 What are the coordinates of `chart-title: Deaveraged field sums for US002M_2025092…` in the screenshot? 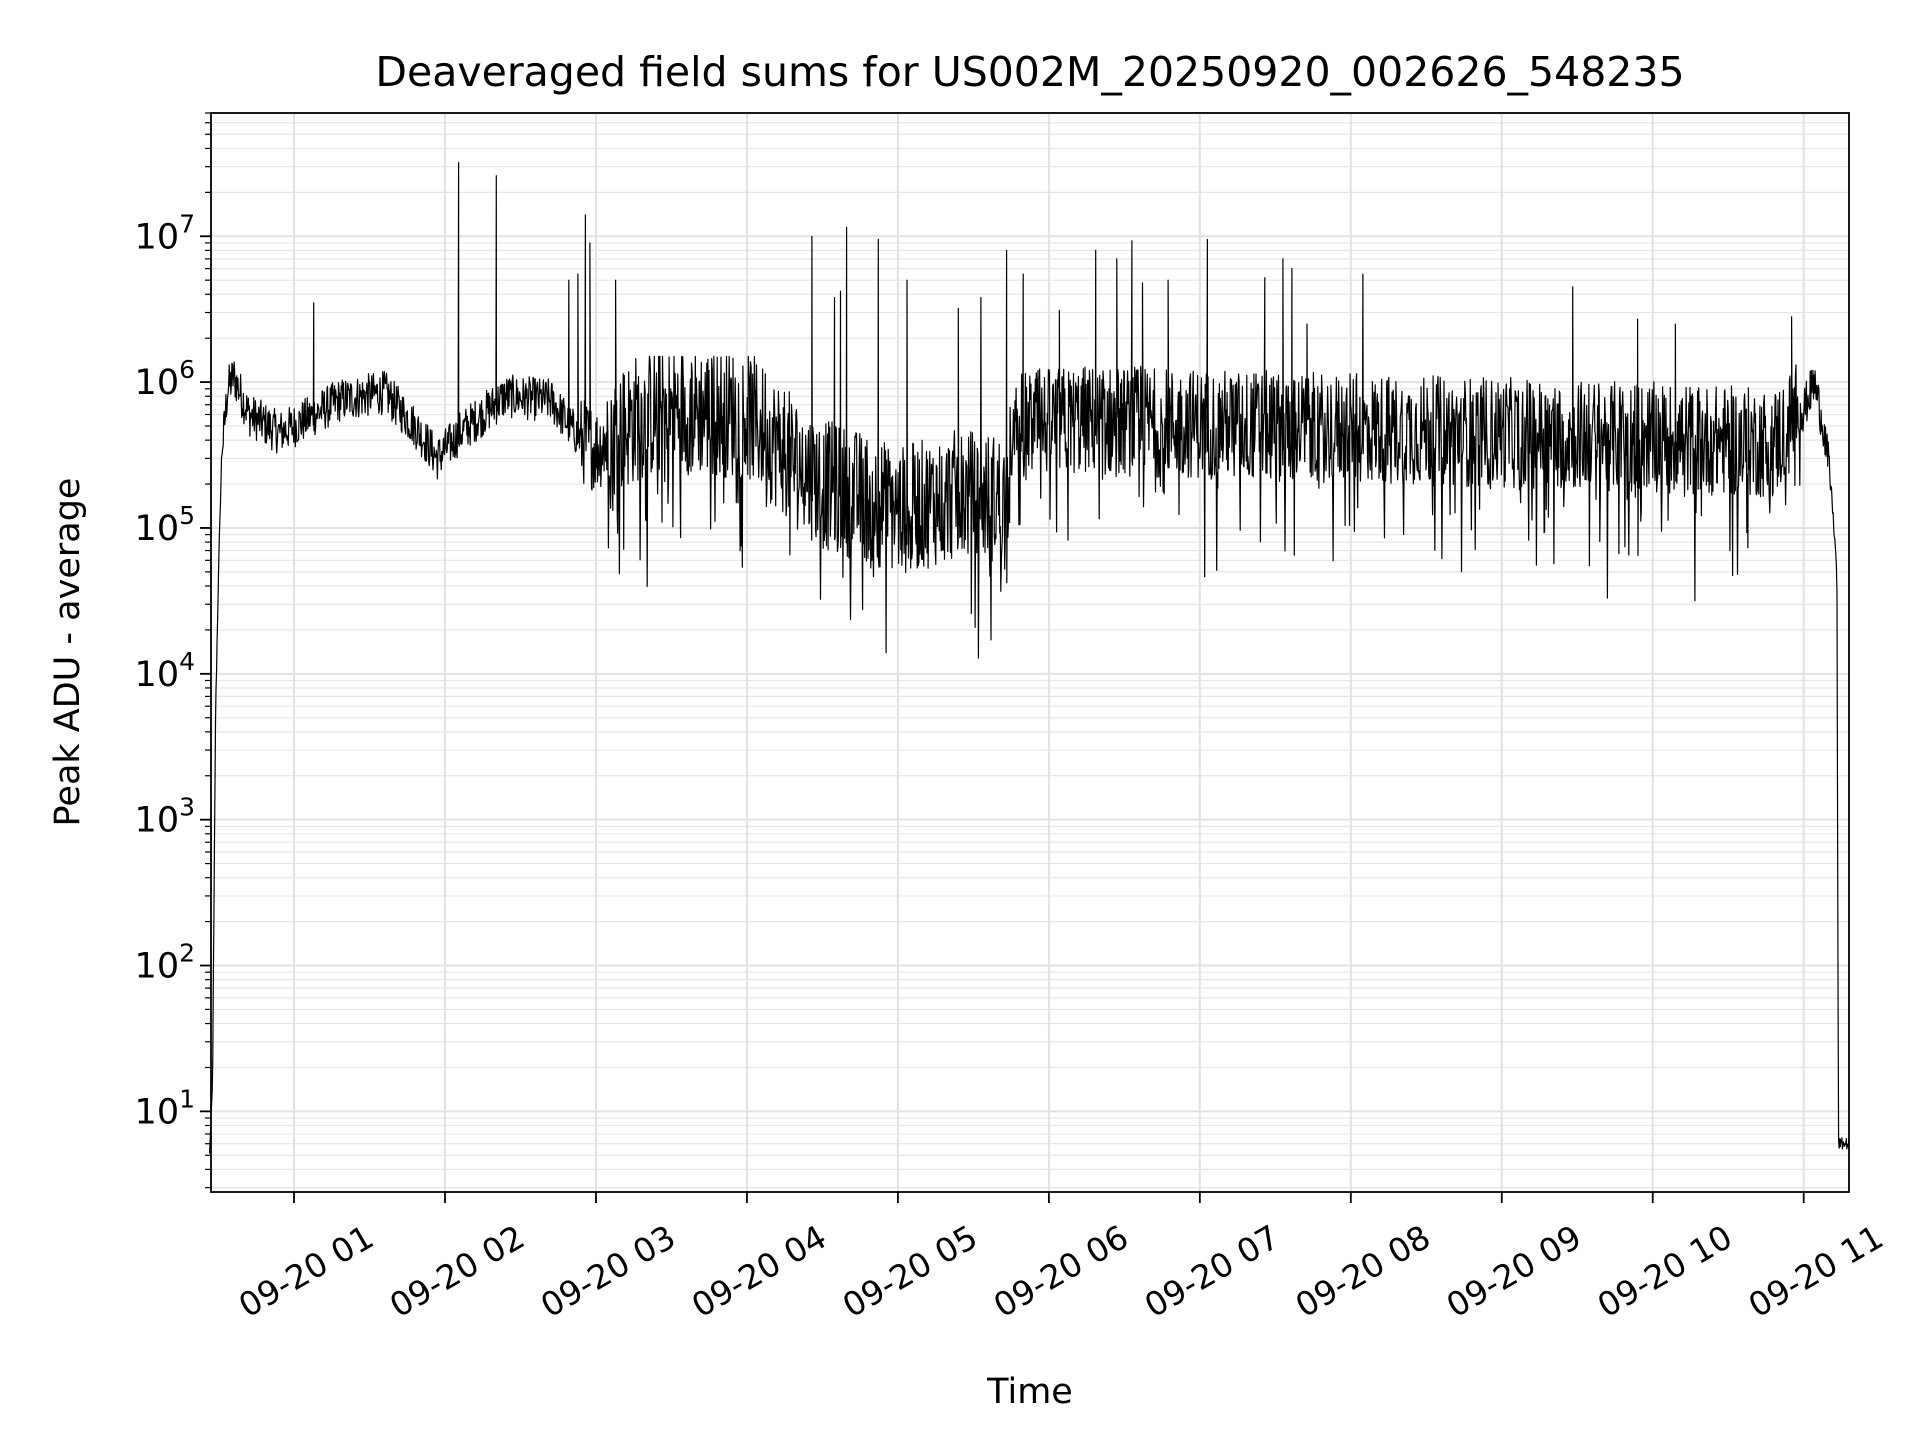 It's located at (1029, 72).